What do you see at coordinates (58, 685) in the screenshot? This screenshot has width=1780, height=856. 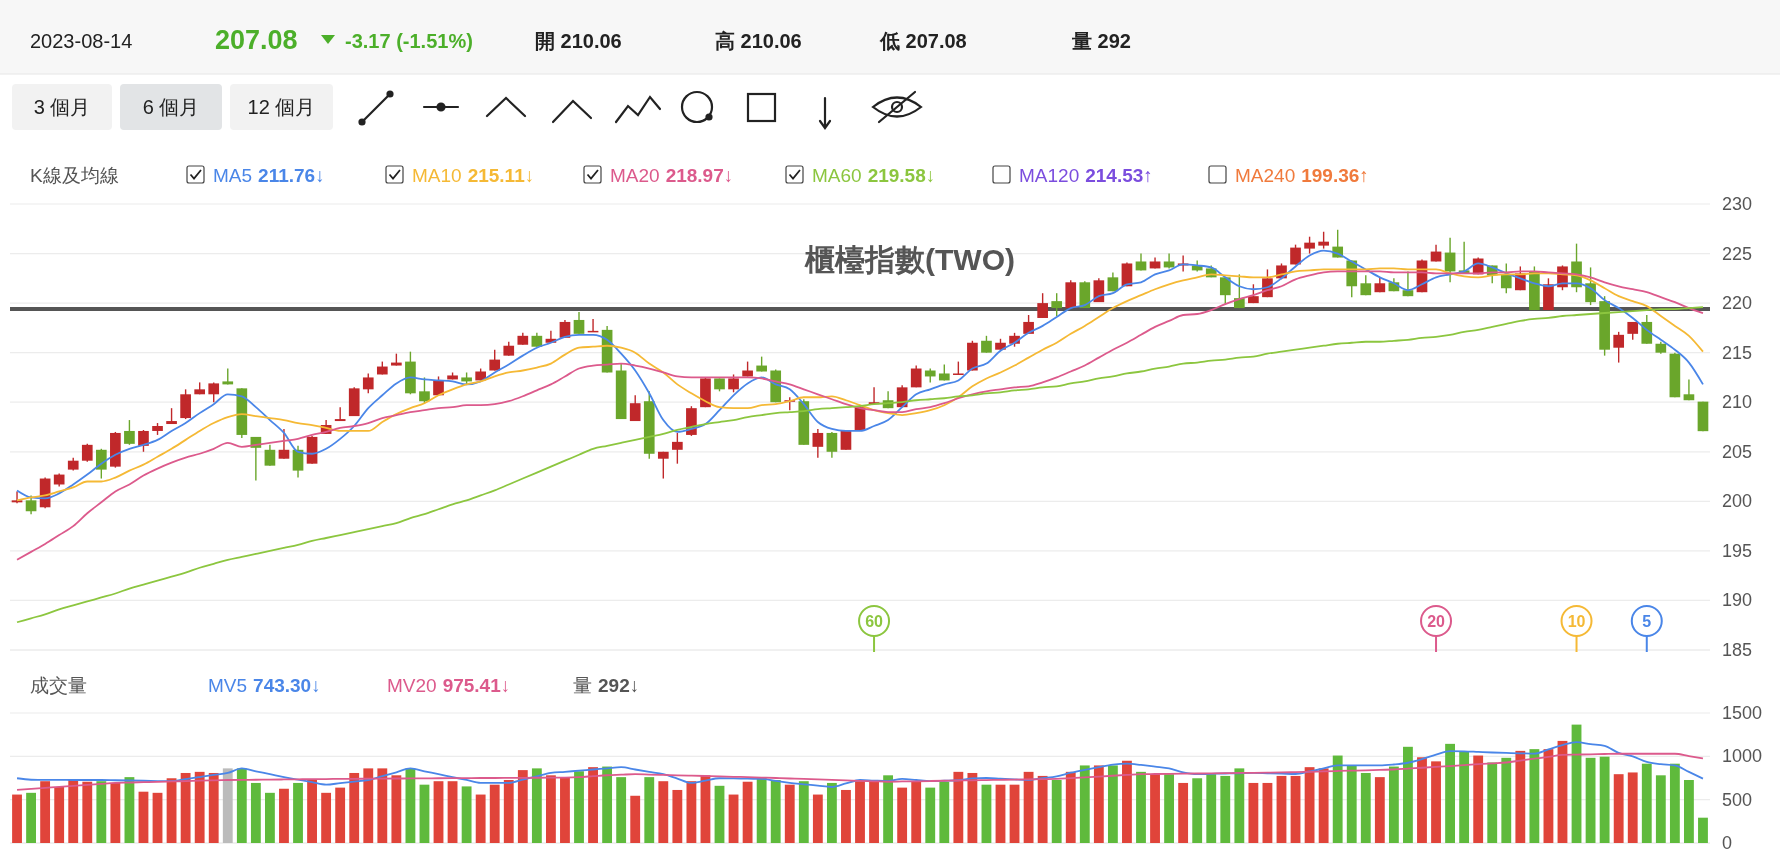 I see `legend-title: 成交量` at bounding box center [58, 685].